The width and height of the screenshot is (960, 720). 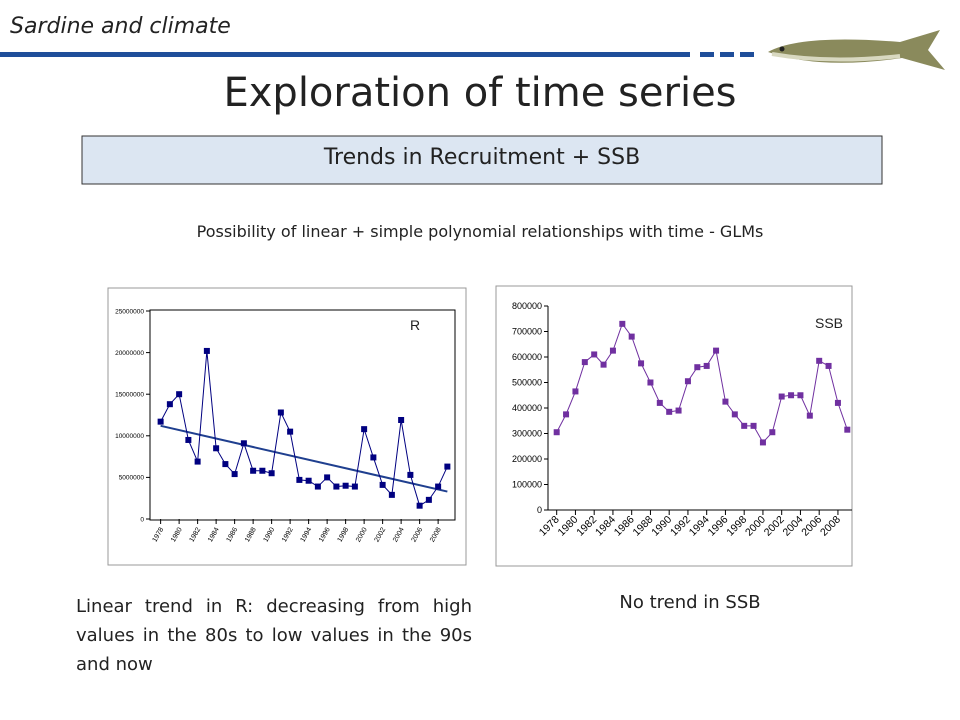 I want to click on section-label: Sardine and climate, so click(x=120, y=26).